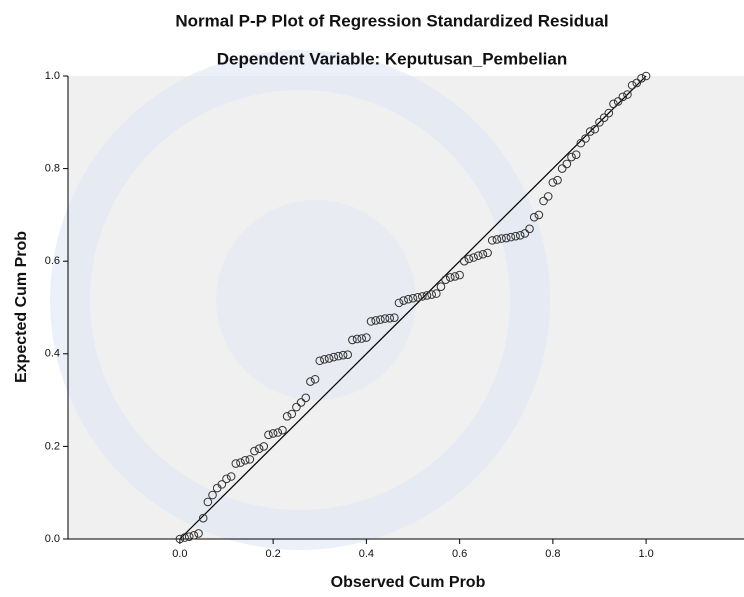  What do you see at coordinates (552, 554) in the screenshot?
I see `x-tick-label: 0.8` at bounding box center [552, 554].